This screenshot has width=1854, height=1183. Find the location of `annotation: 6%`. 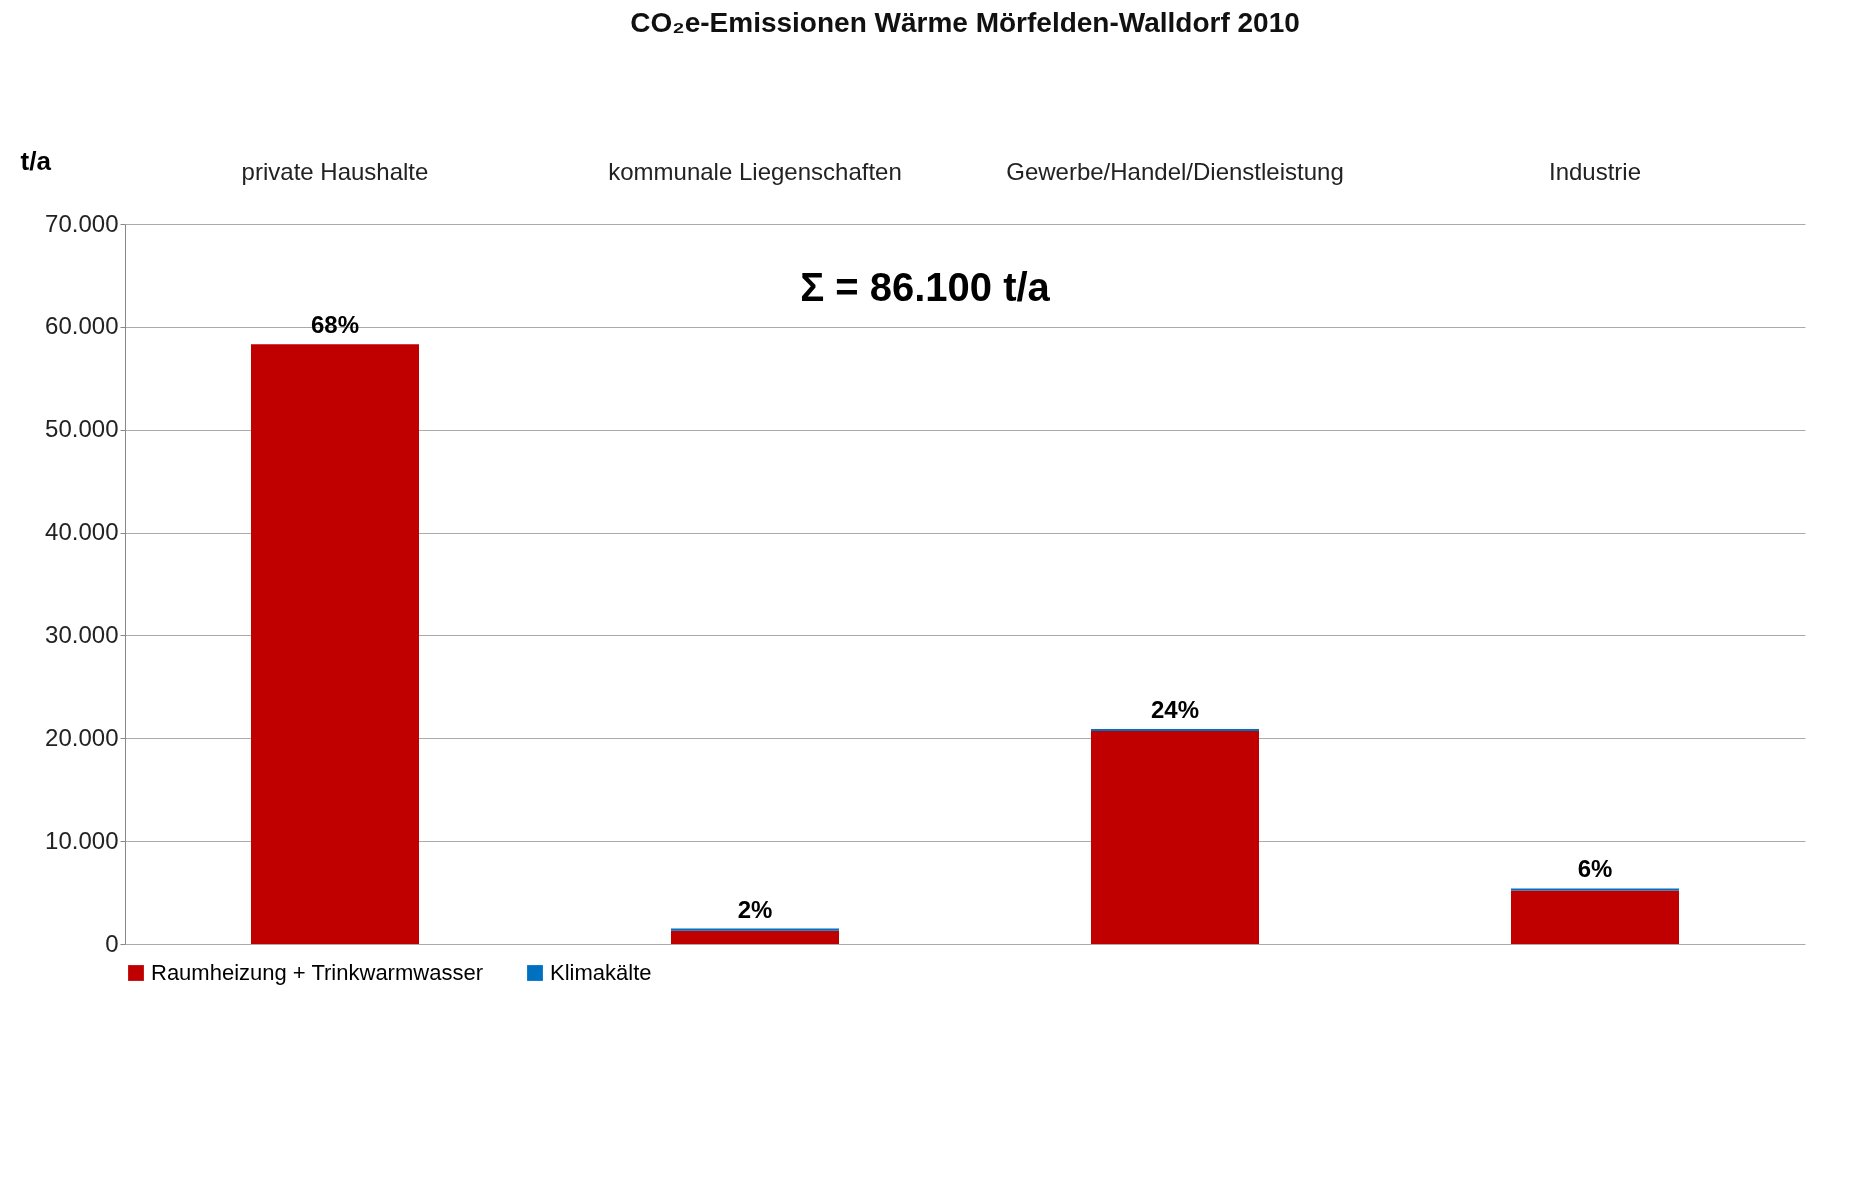

annotation: 6% is located at coordinates (1595, 869).